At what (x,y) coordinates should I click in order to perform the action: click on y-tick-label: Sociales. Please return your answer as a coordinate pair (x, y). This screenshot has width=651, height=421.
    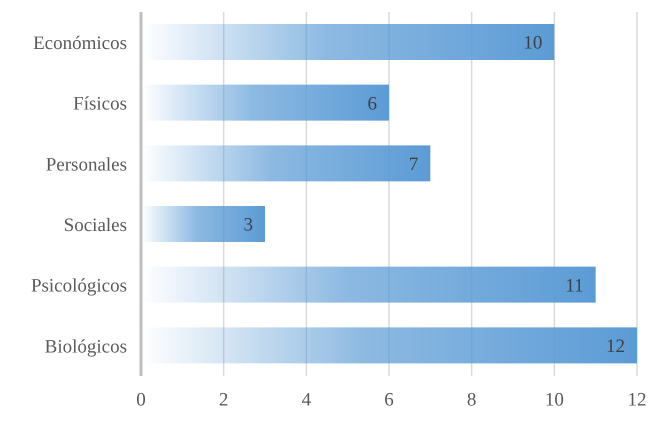
    Looking at the image, I should click on (95, 225).